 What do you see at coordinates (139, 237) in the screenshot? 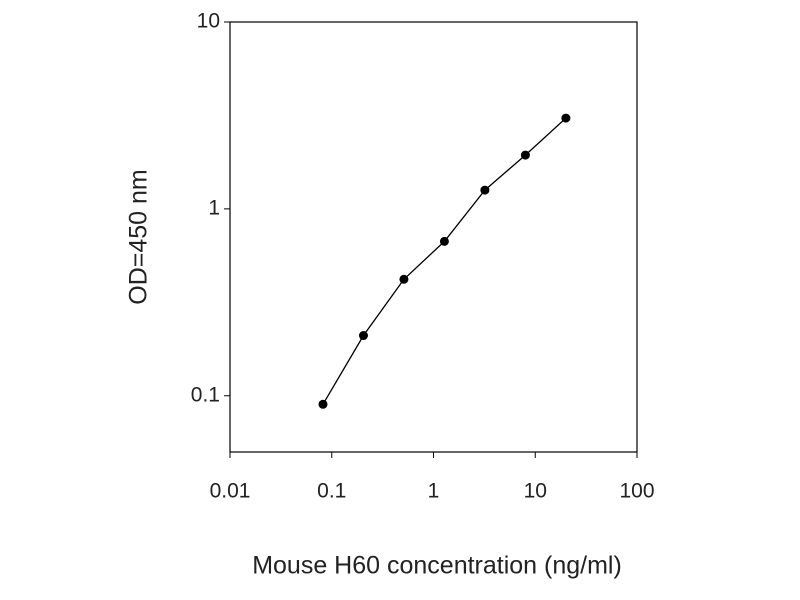
I see `y-axis-label: OD=450 nm` at bounding box center [139, 237].